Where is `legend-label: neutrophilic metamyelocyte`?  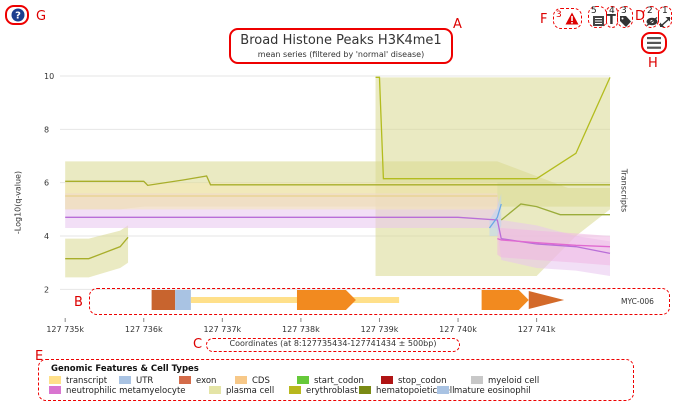
legend-label: neutrophilic metamyelocyte is located at coordinates (126, 391).